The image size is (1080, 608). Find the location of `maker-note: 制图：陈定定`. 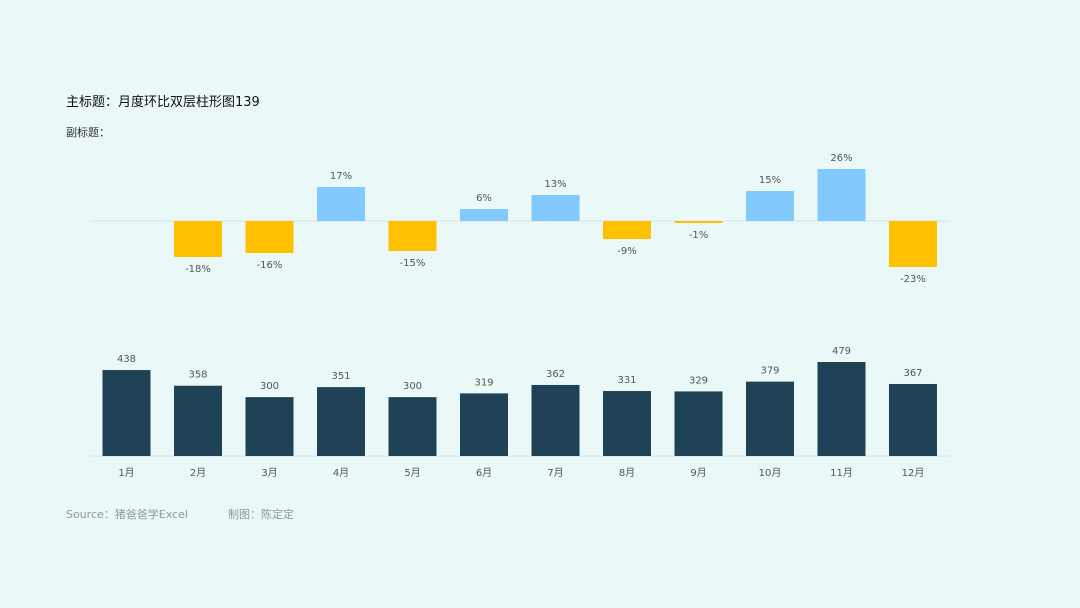

maker-note: 制图：陈定定 is located at coordinates (261, 514).